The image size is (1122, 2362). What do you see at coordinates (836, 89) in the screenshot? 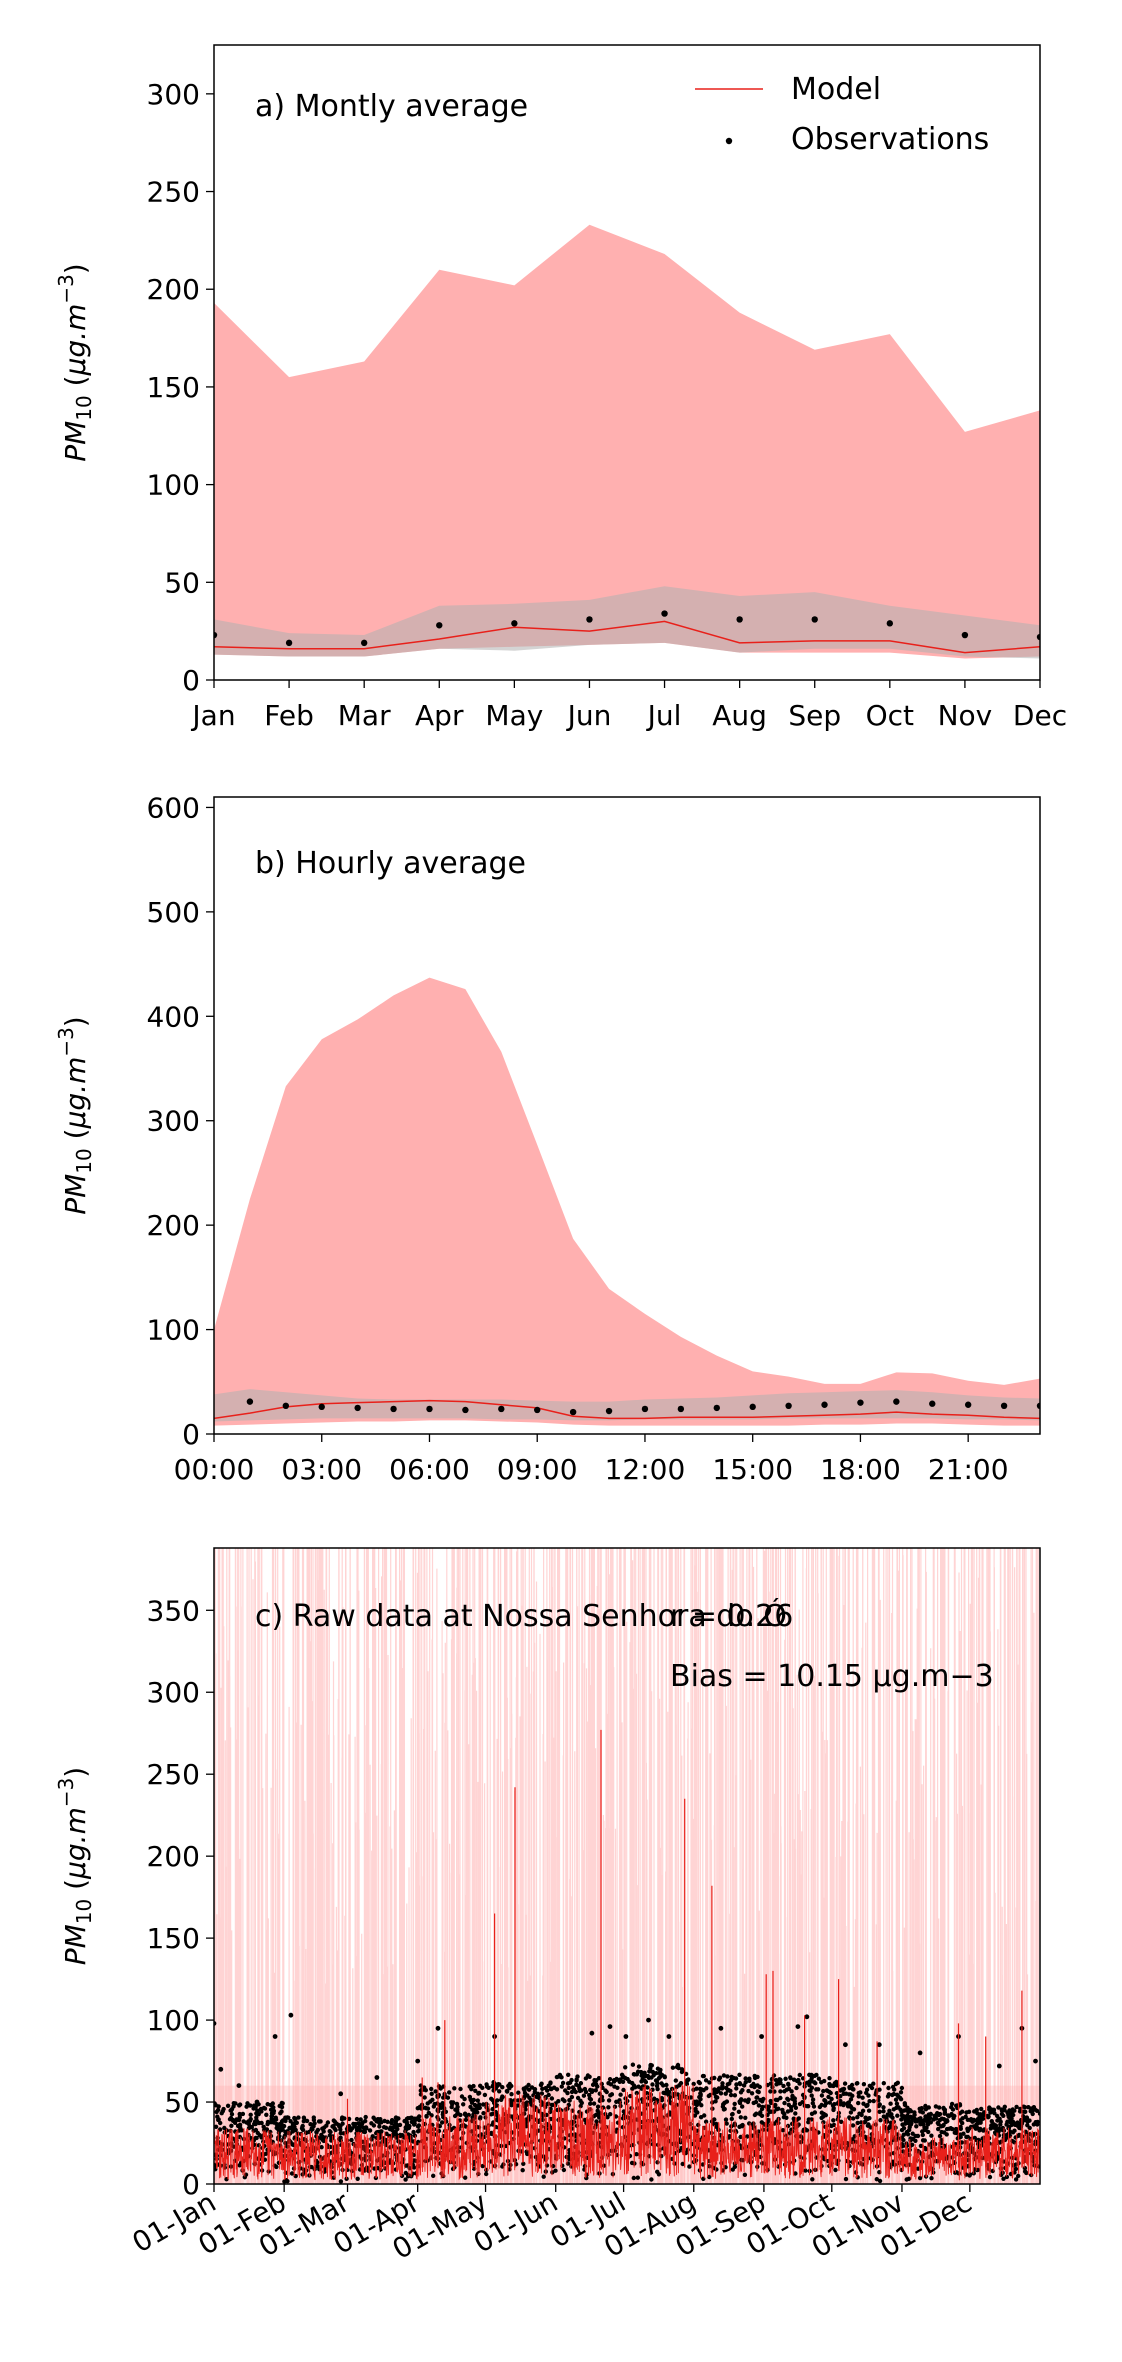
I see `legend-model-label: Model` at bounding box center [836, 89].